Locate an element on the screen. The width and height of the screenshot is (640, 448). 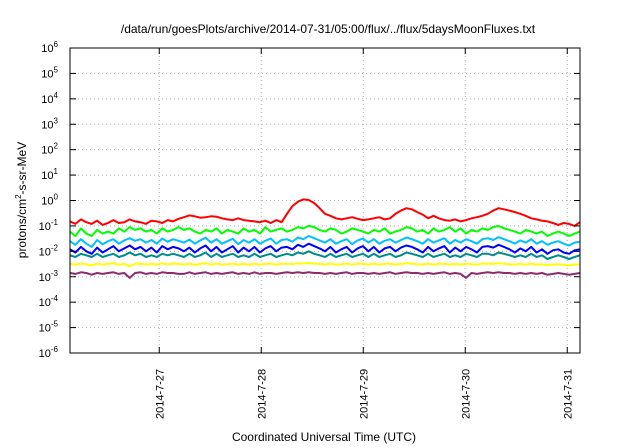
x-tick-label: 2014-7-31 is located at coordinates (568, 394).